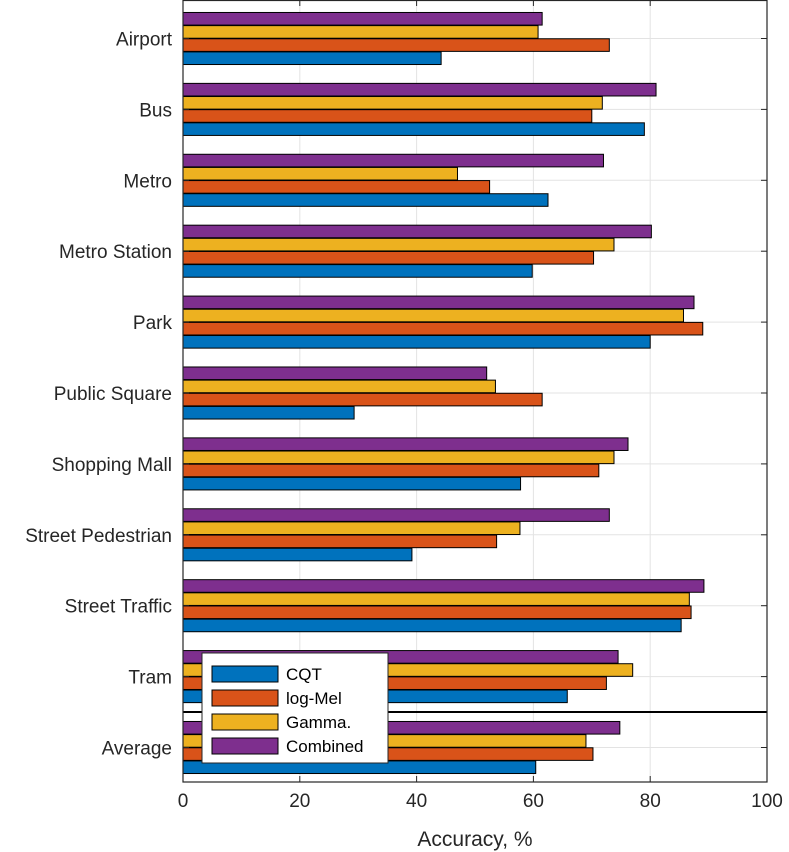 The image size is (789, 852). Describe the element at coordinates (650, 801) in the screenshot. I see `x-tick-label-80: 80` at that location.